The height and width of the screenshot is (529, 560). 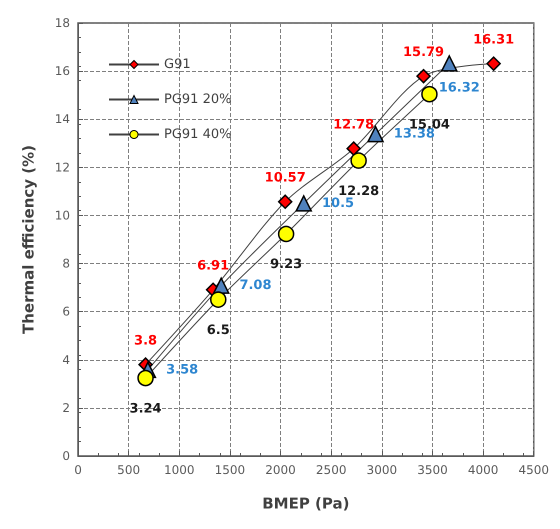 What do you see at coordinates (66, 263) in the screenshot?
I see `y-tick-label: 8` at bounding box center [66, 263].